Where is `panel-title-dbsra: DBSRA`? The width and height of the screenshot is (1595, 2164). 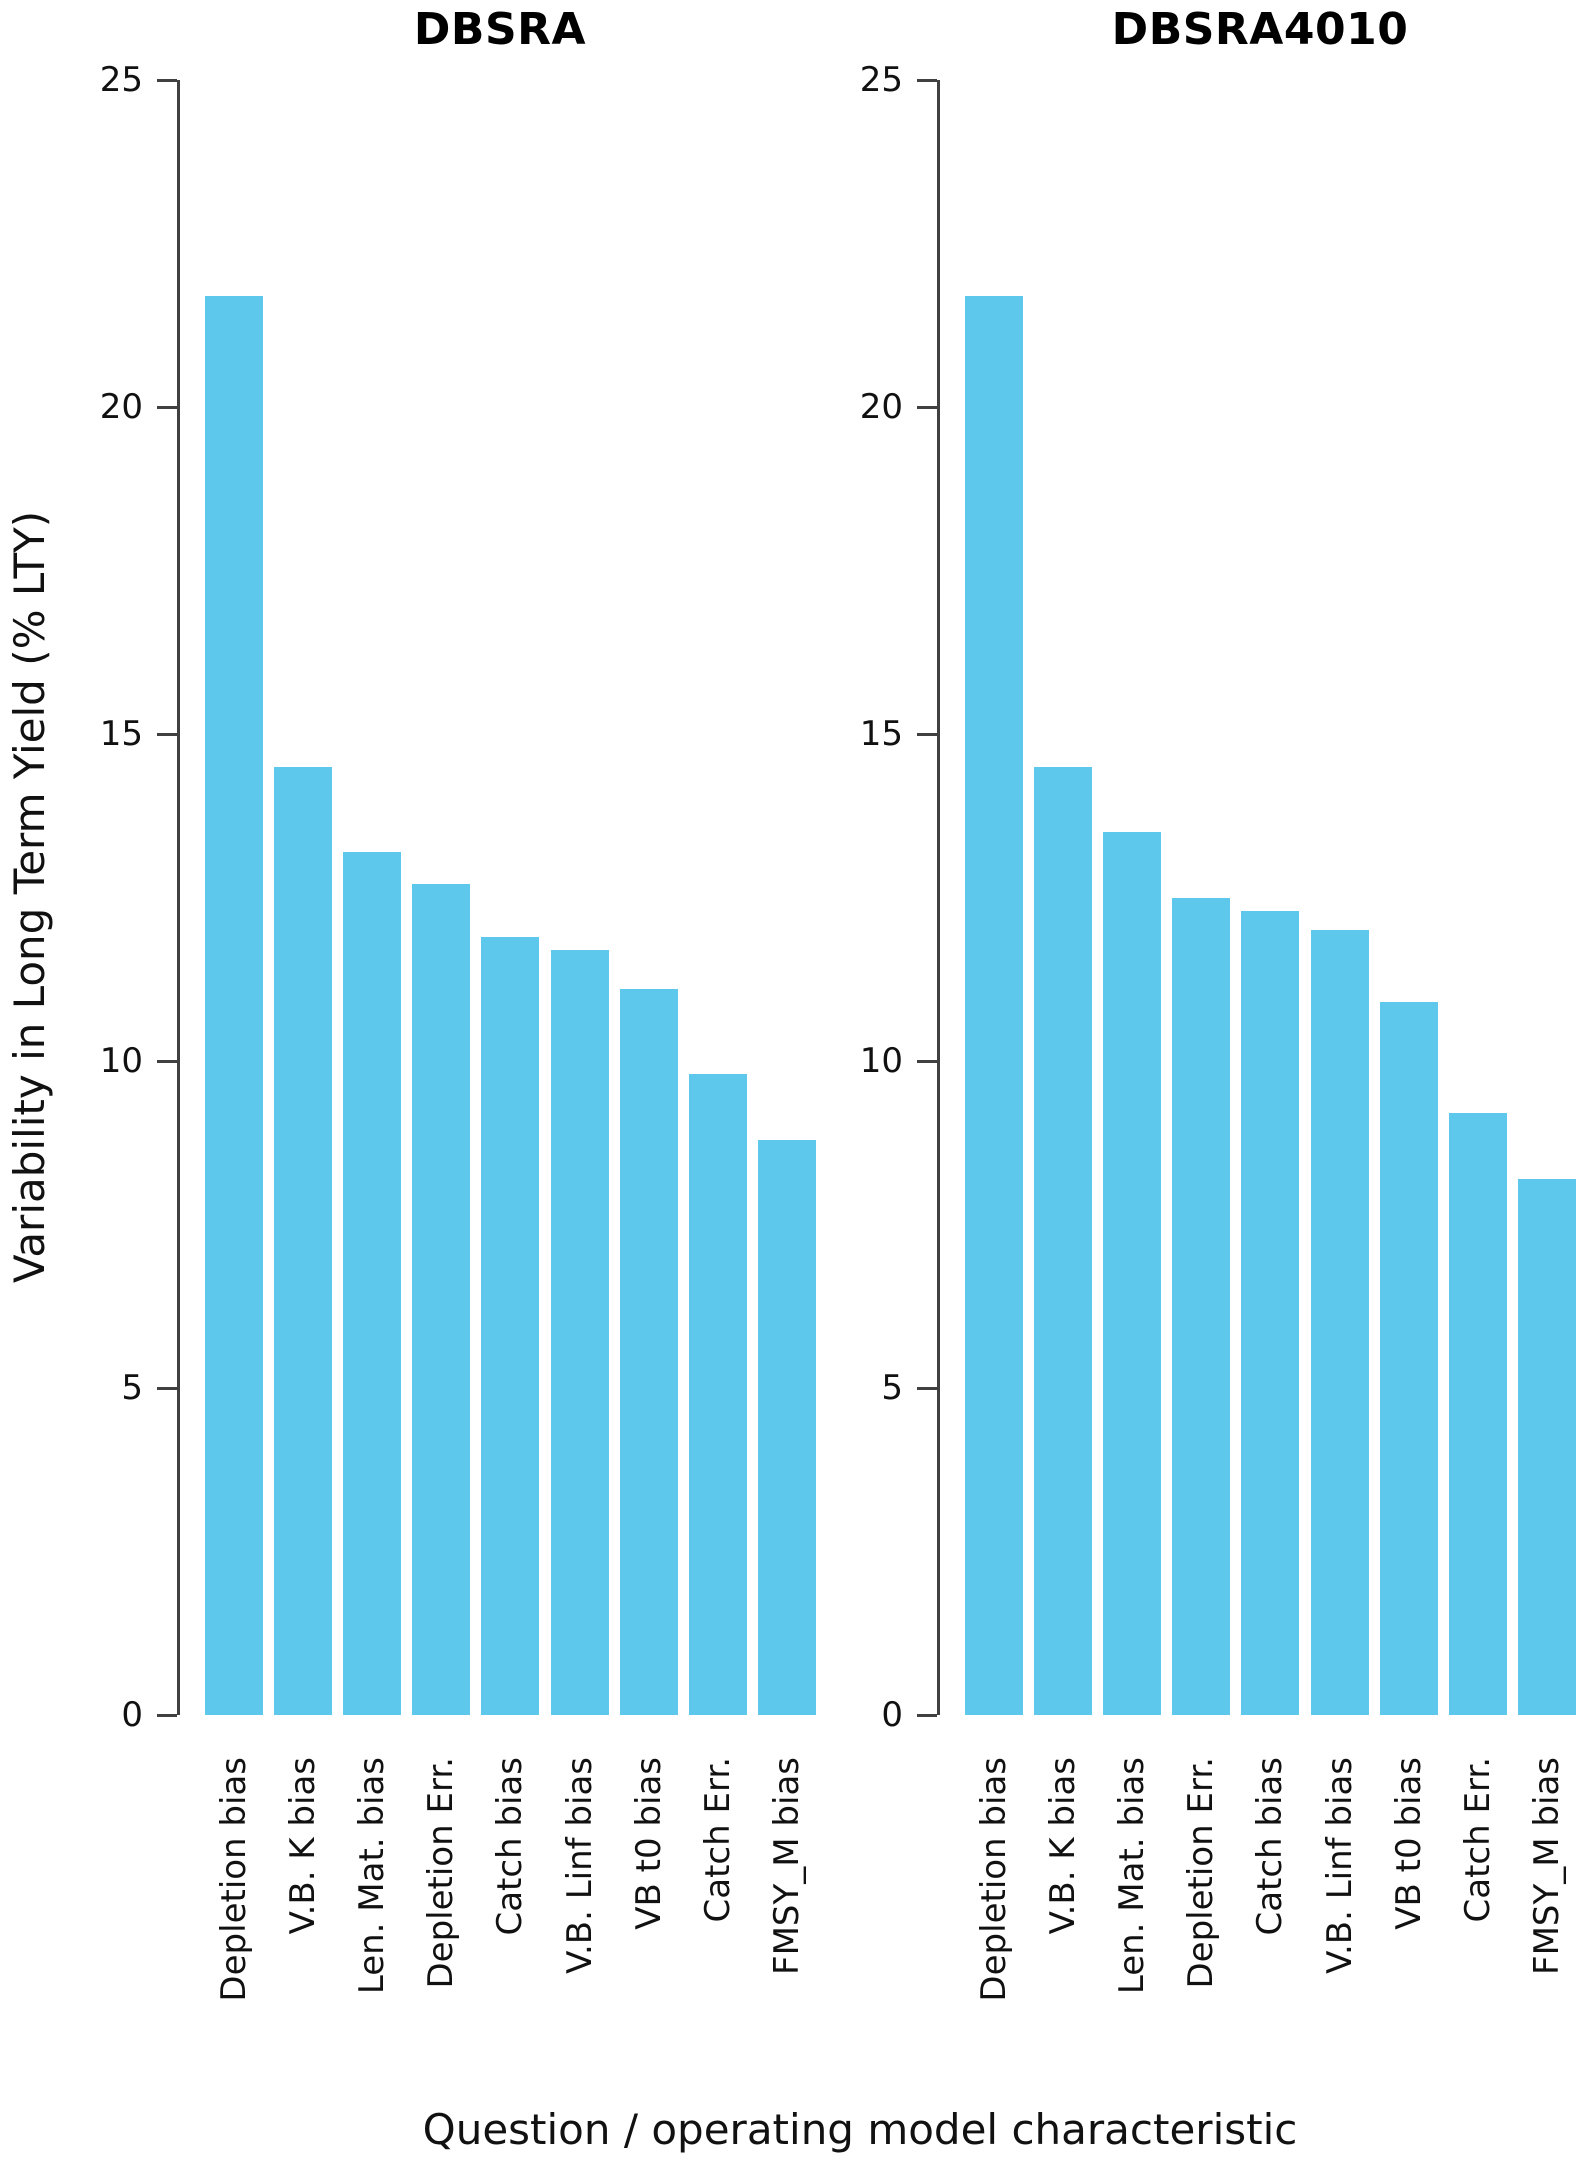 panel-title-dbsra: DBSRA is located at coordinates (500, 29).